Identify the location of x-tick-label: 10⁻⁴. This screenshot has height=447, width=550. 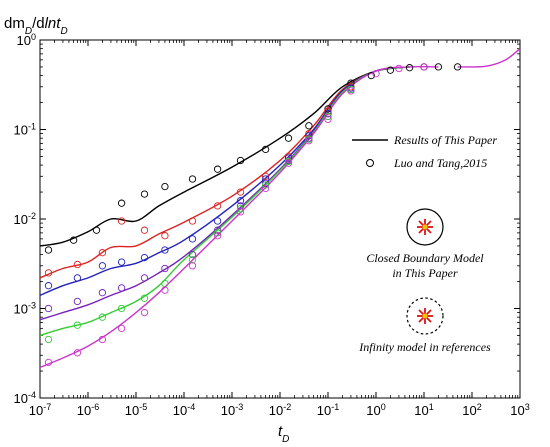
(184, 410).